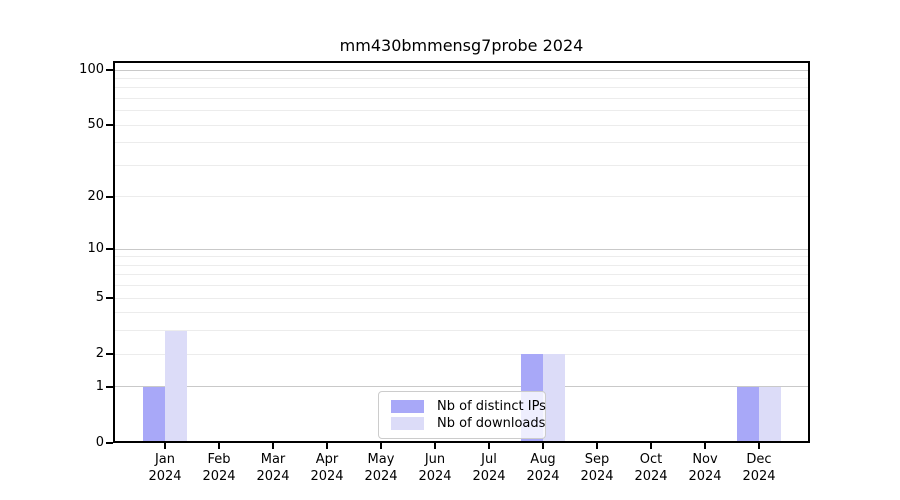 The image size is (900, 500). I want to click on x-tick-label: Apr 2024, so click(327, 468).